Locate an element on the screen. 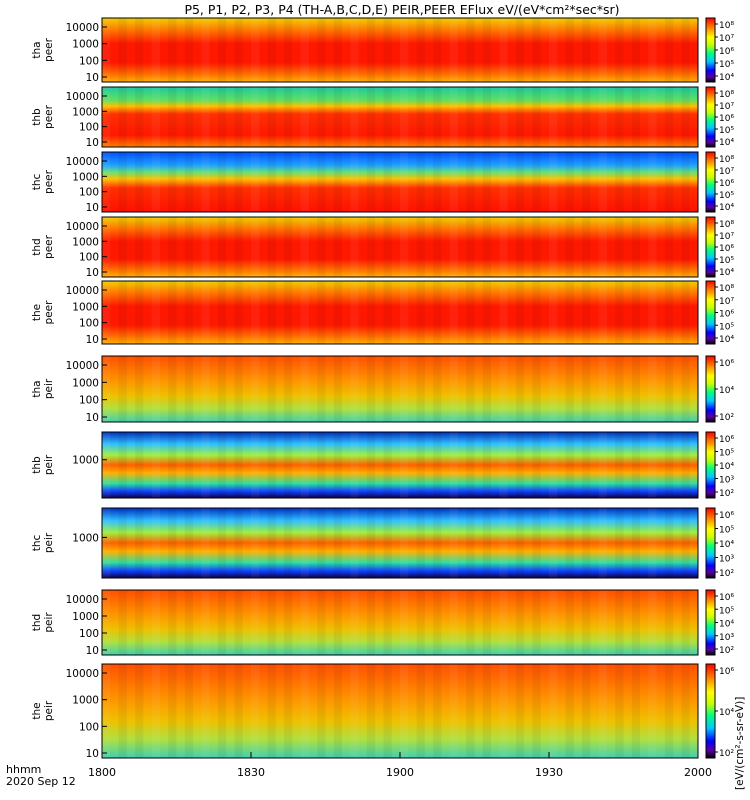  colorbar-thd-peer is located at coordinates (710, 247).